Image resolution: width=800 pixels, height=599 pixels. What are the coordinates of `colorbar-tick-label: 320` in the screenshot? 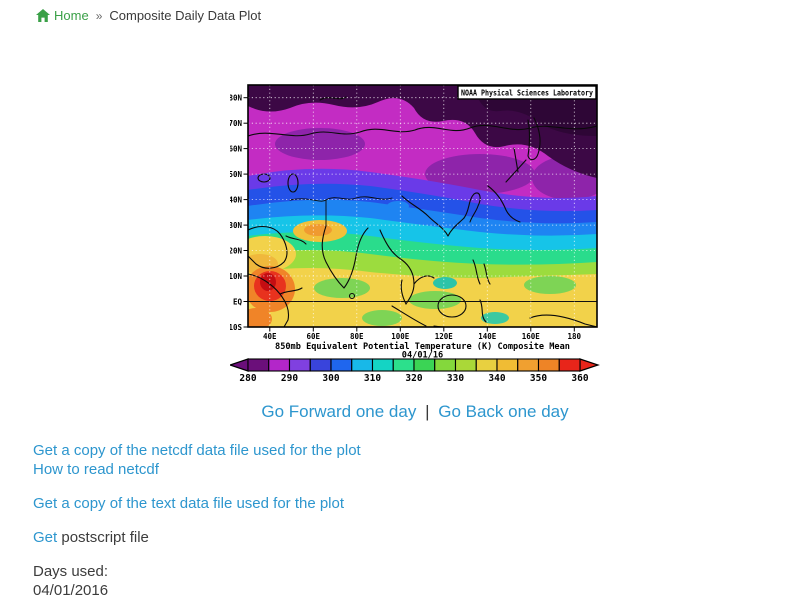 It's located at (413, 378).